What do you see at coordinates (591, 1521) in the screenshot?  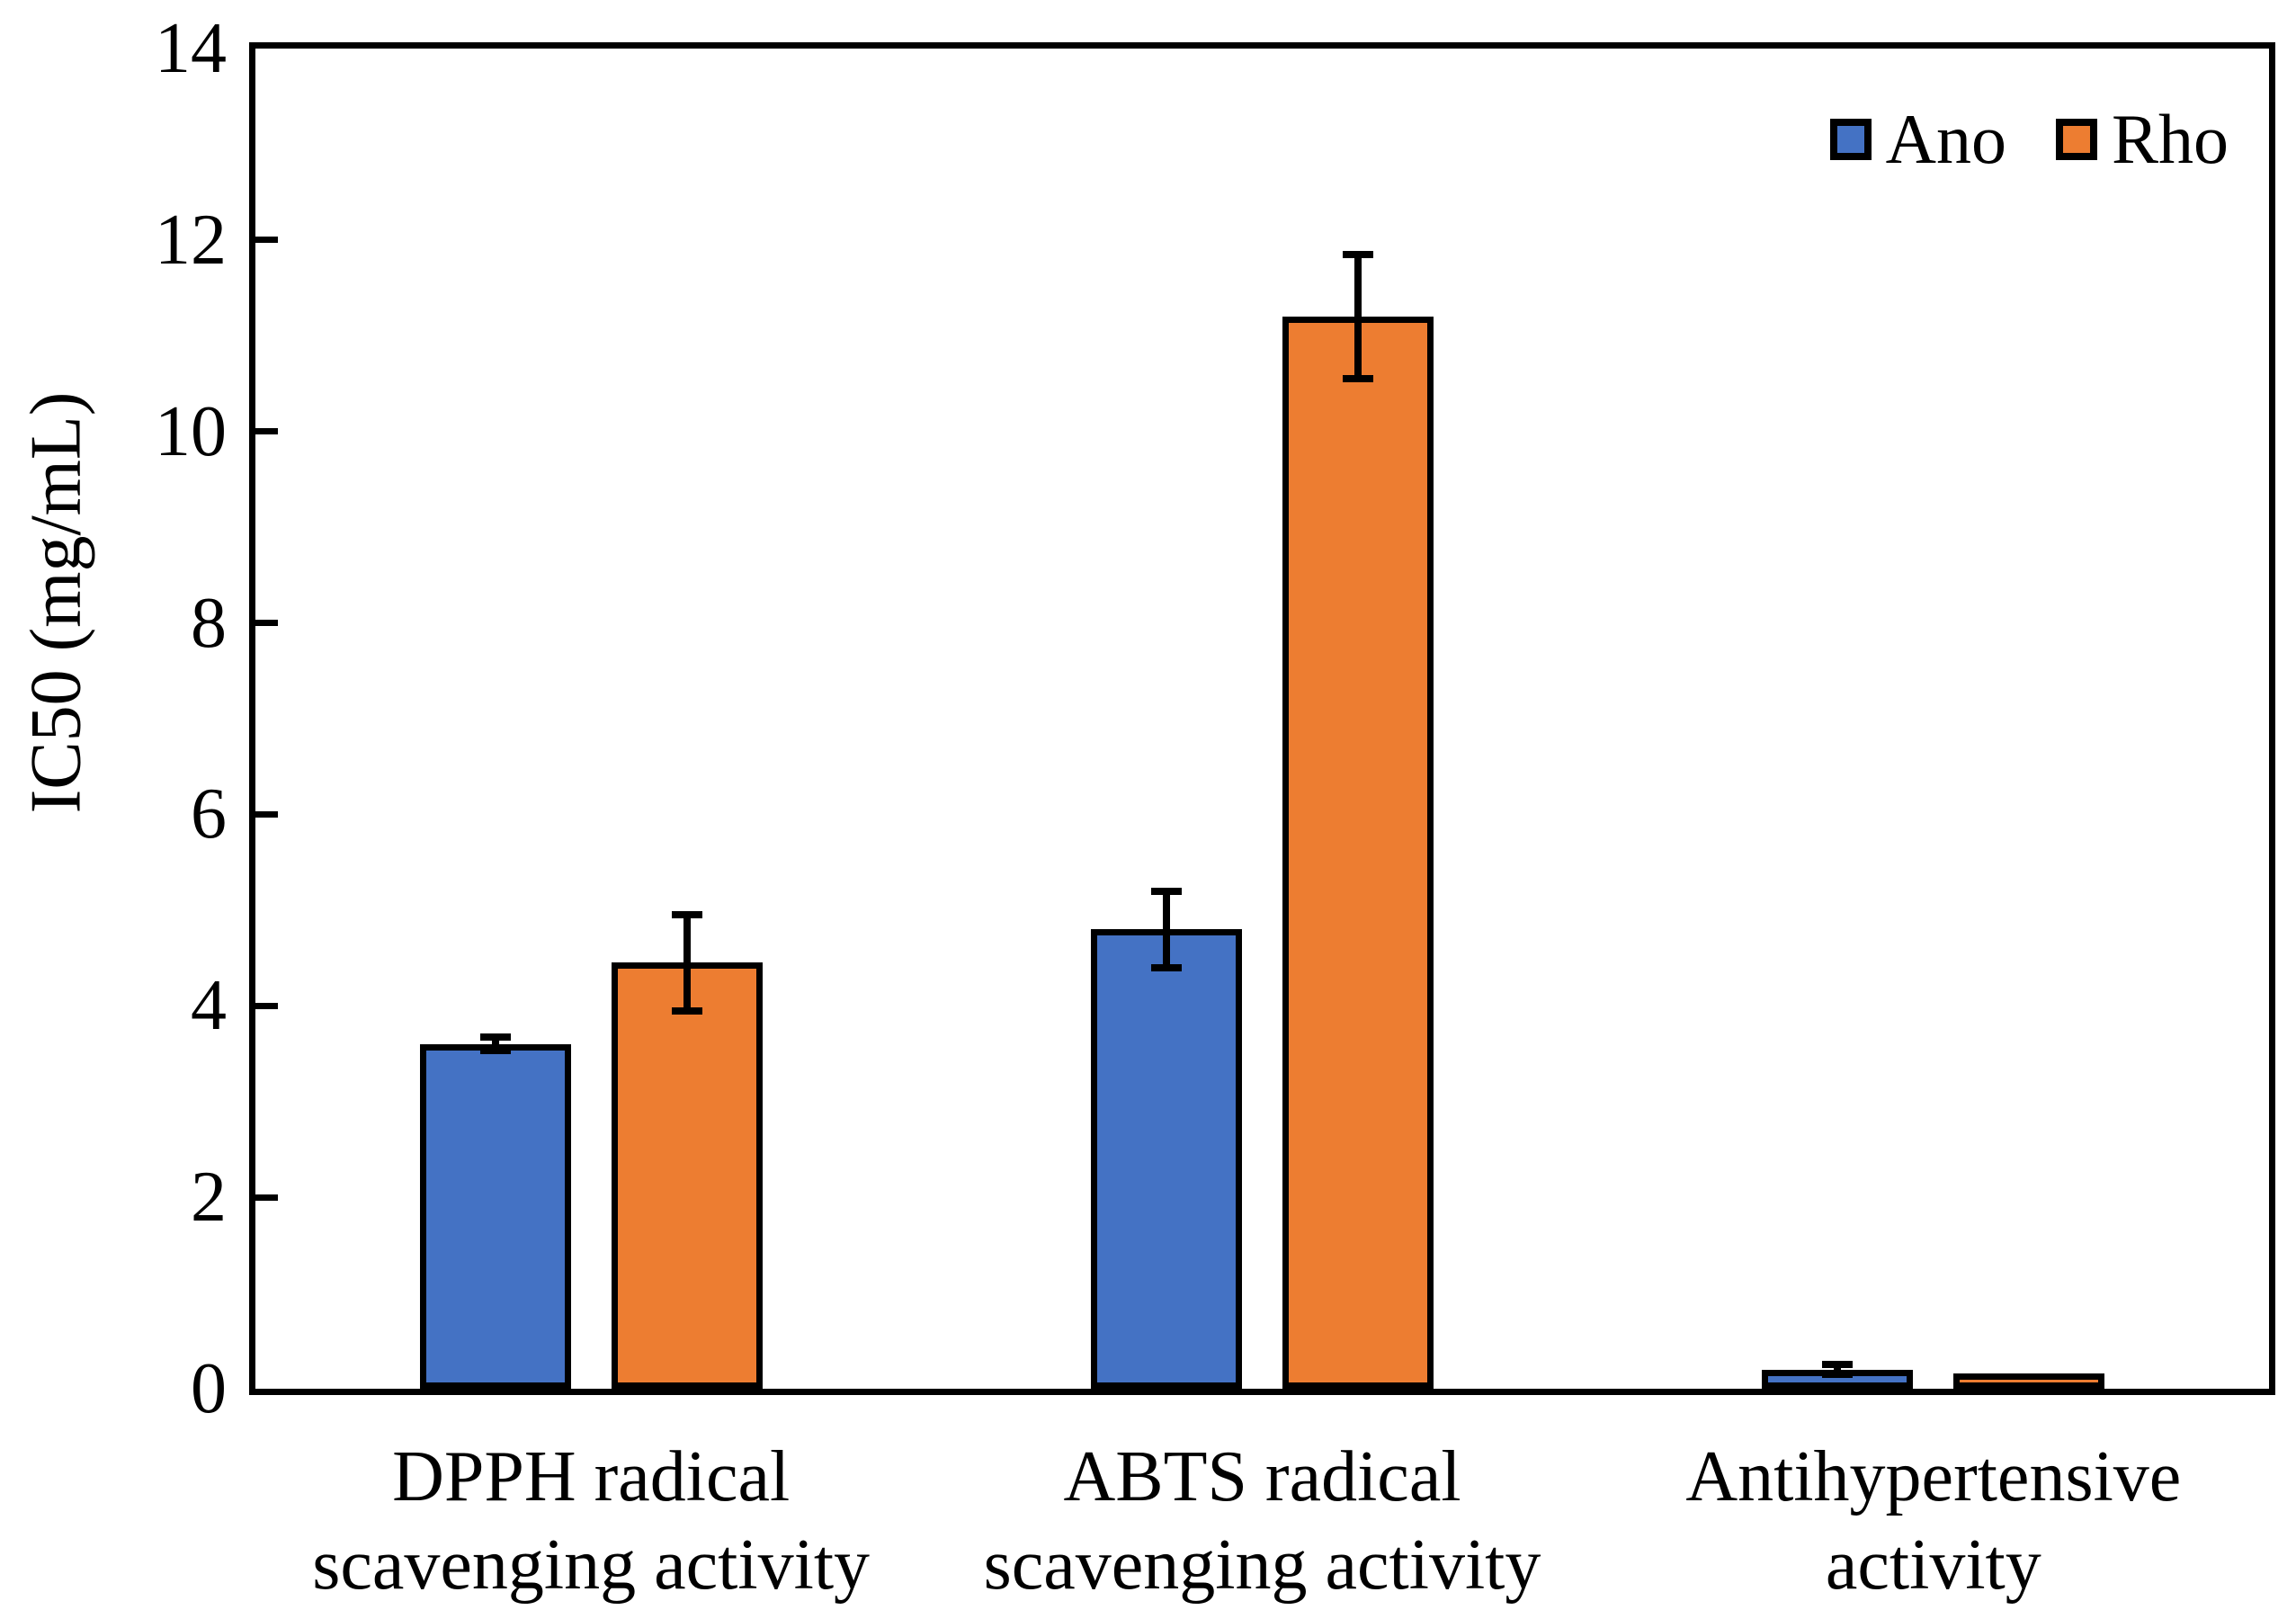 I see `x-category-label: DPPH radical scavenging activity` at bounding box center [591, 1521].